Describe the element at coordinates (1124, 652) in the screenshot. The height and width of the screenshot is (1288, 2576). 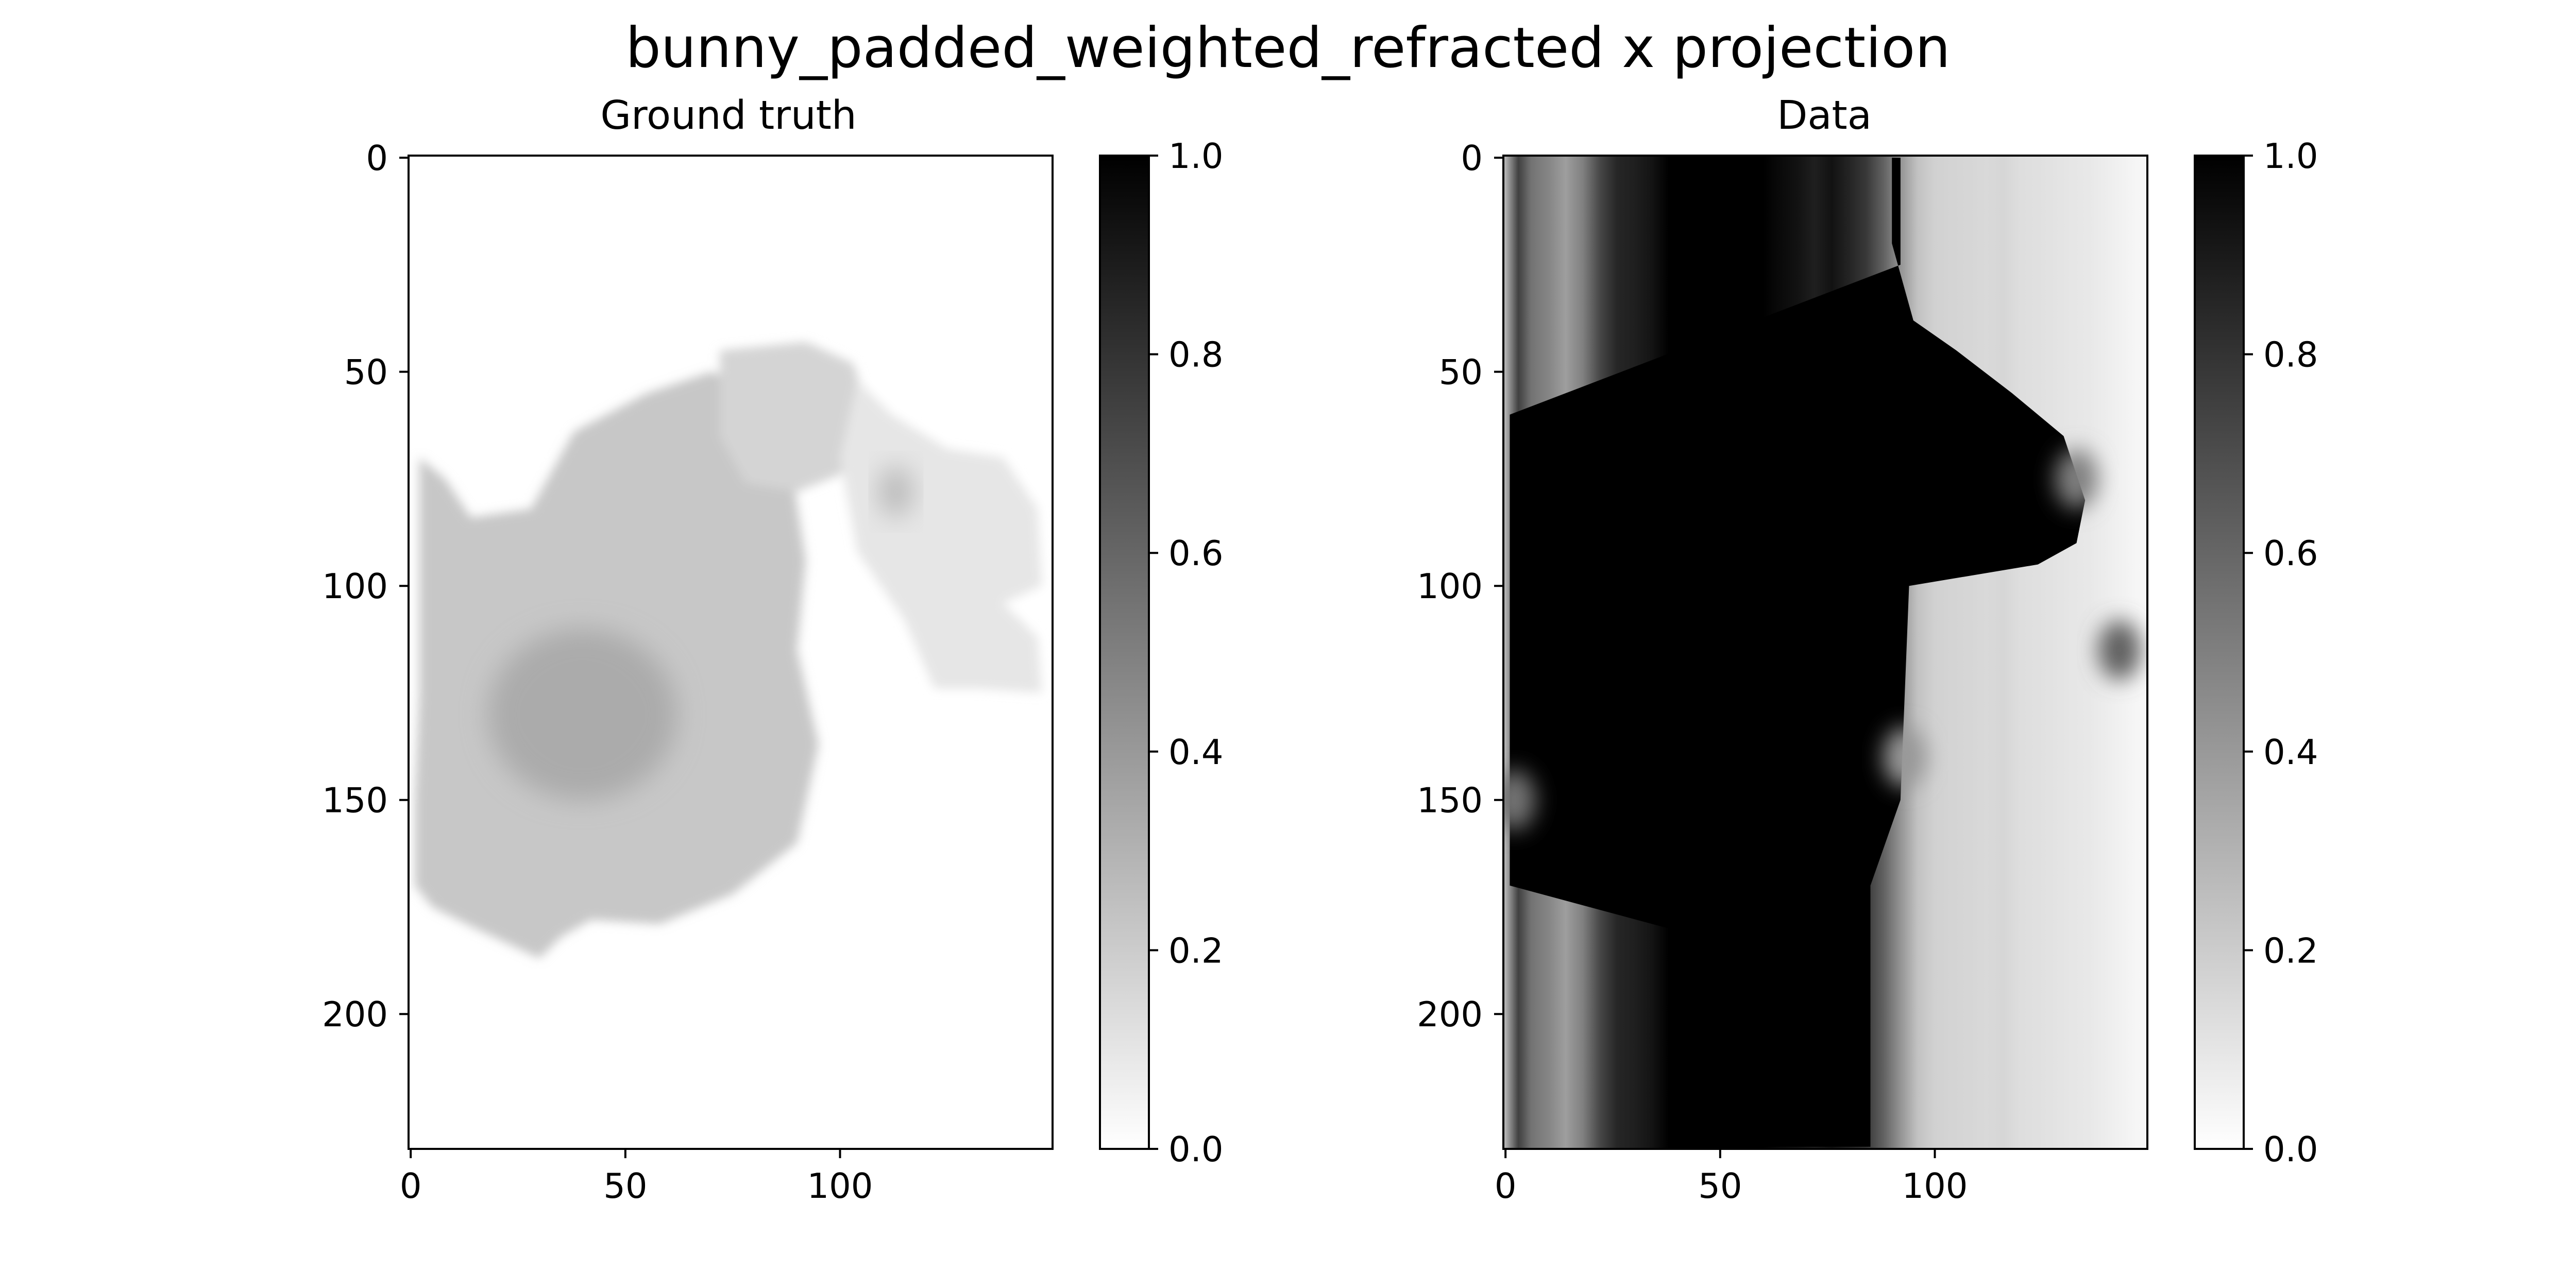
I see `colorbar-ground-truth` at that location.